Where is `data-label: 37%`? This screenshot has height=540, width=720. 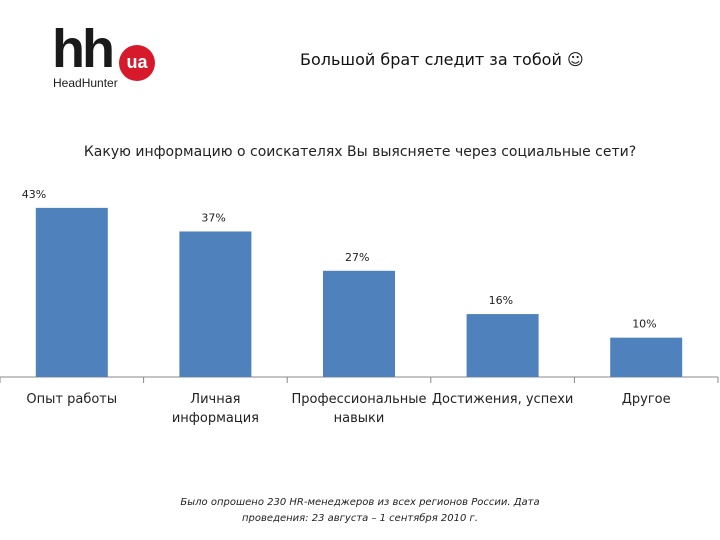
data-label: 37% is located at coordinates (213, 217).